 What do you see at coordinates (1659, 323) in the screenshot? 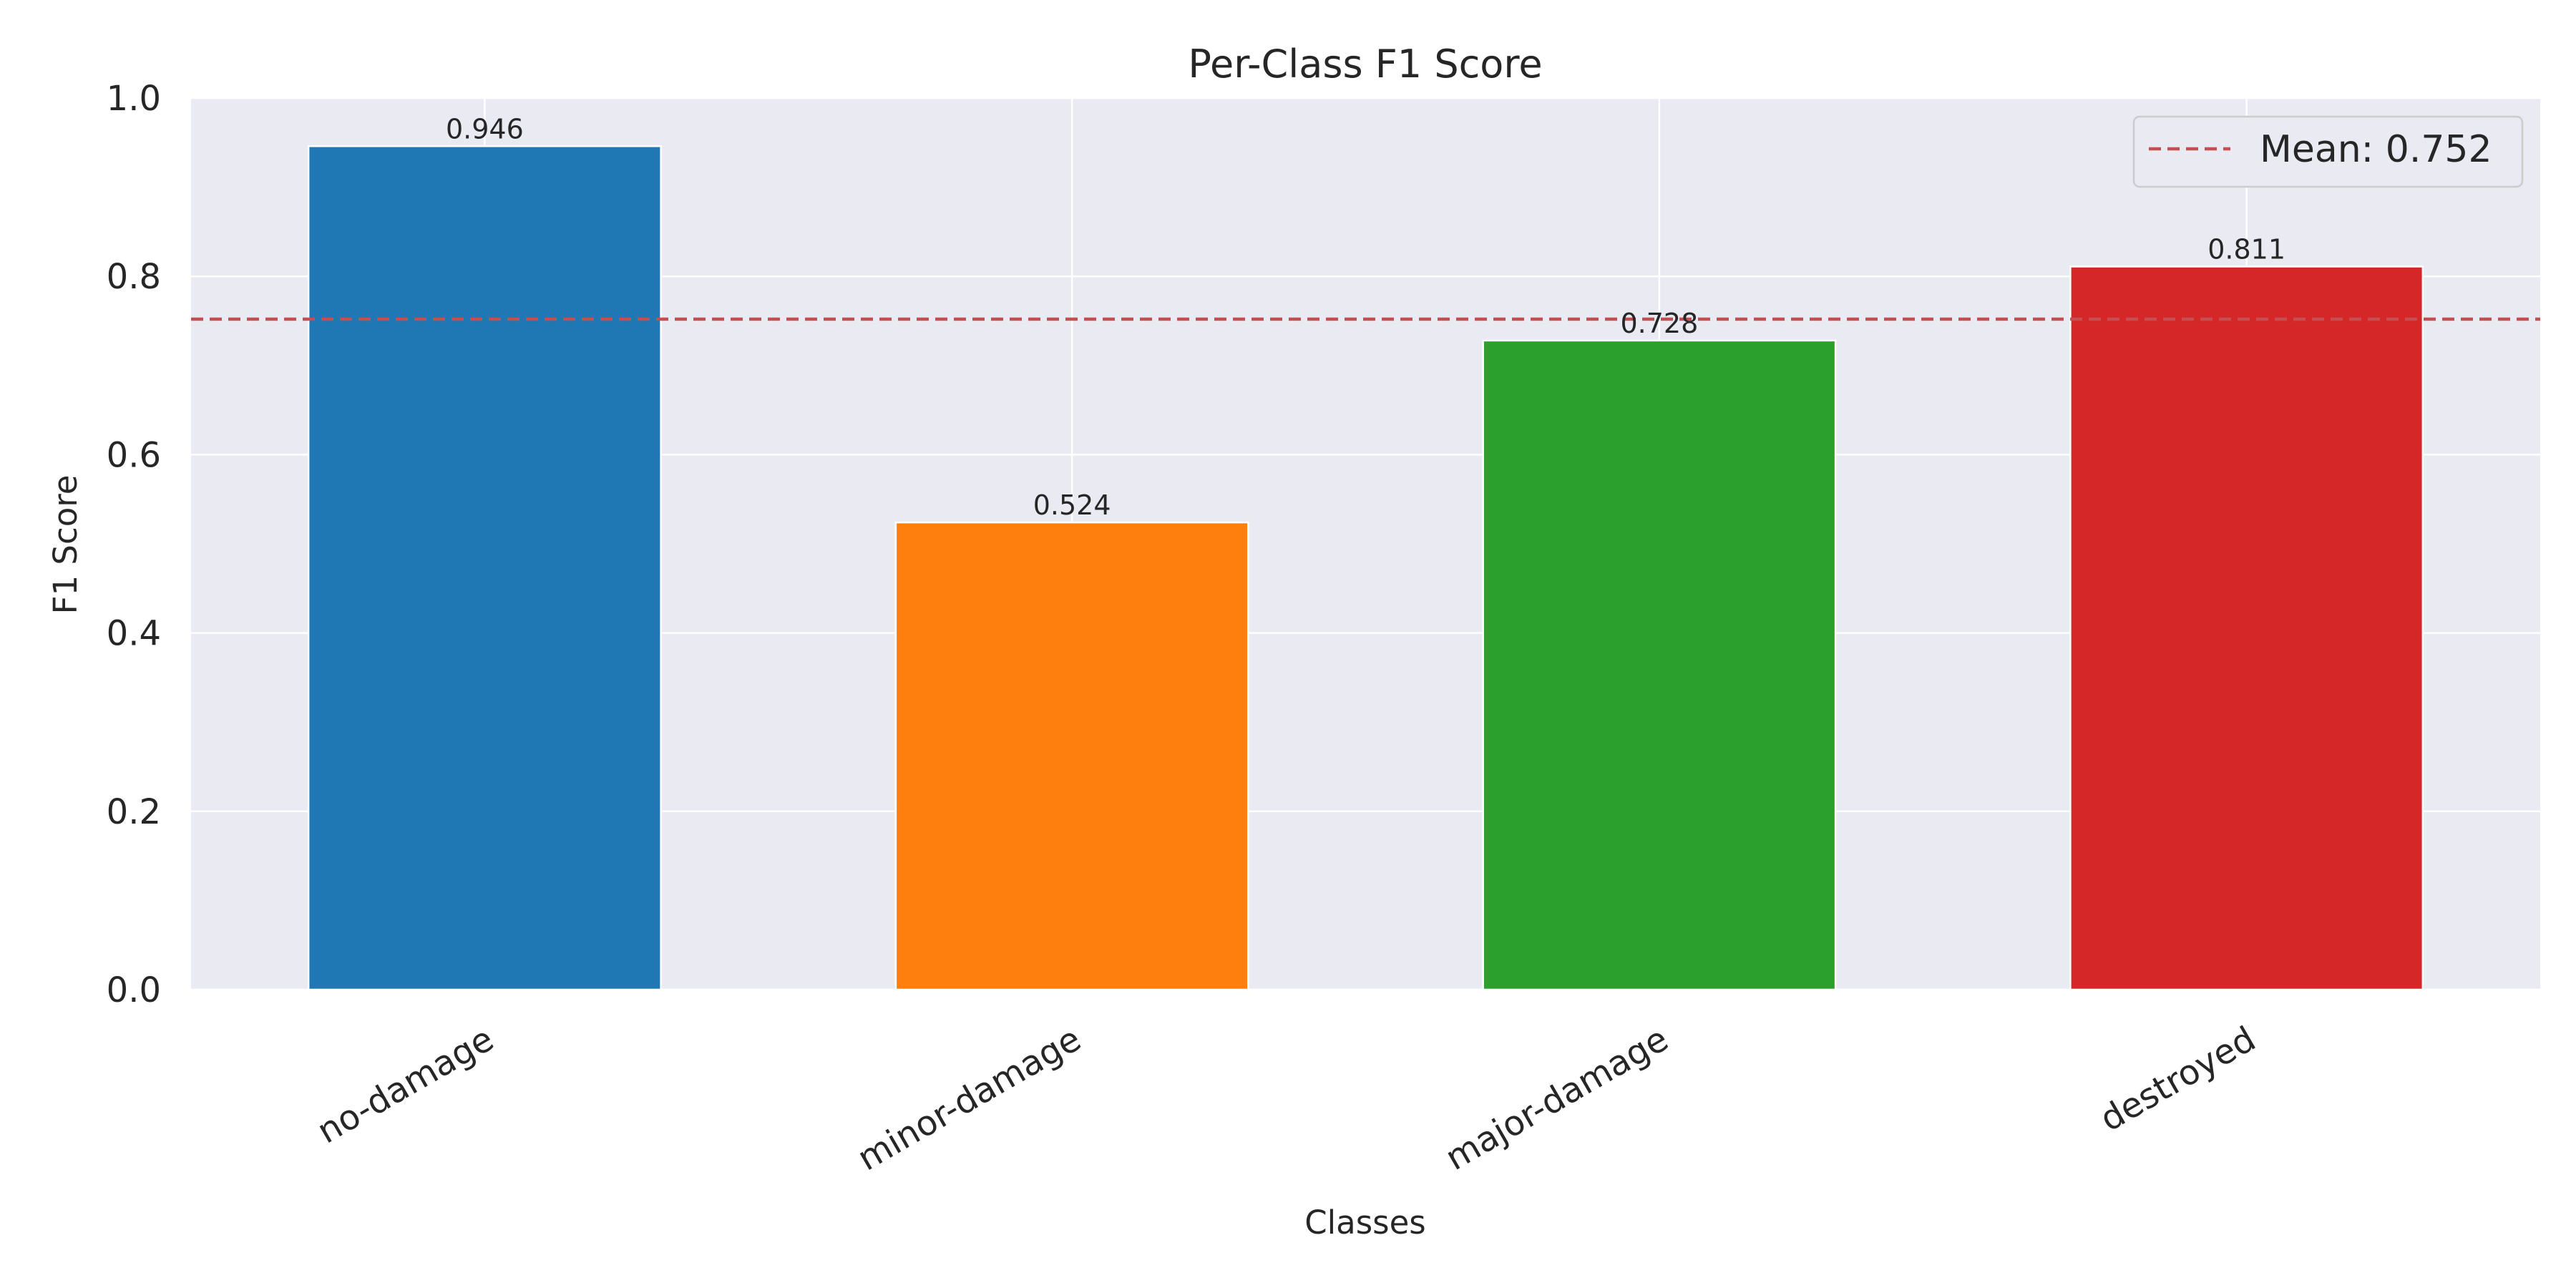
I see `data-label-major-damage: 0.728` at bounding box center [1659, 323].